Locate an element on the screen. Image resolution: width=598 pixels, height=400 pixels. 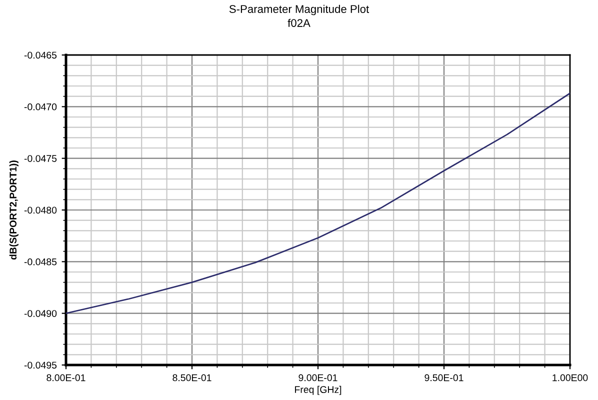
x-axis-title: Freq [GHz] is located at coordinates (318, 390).